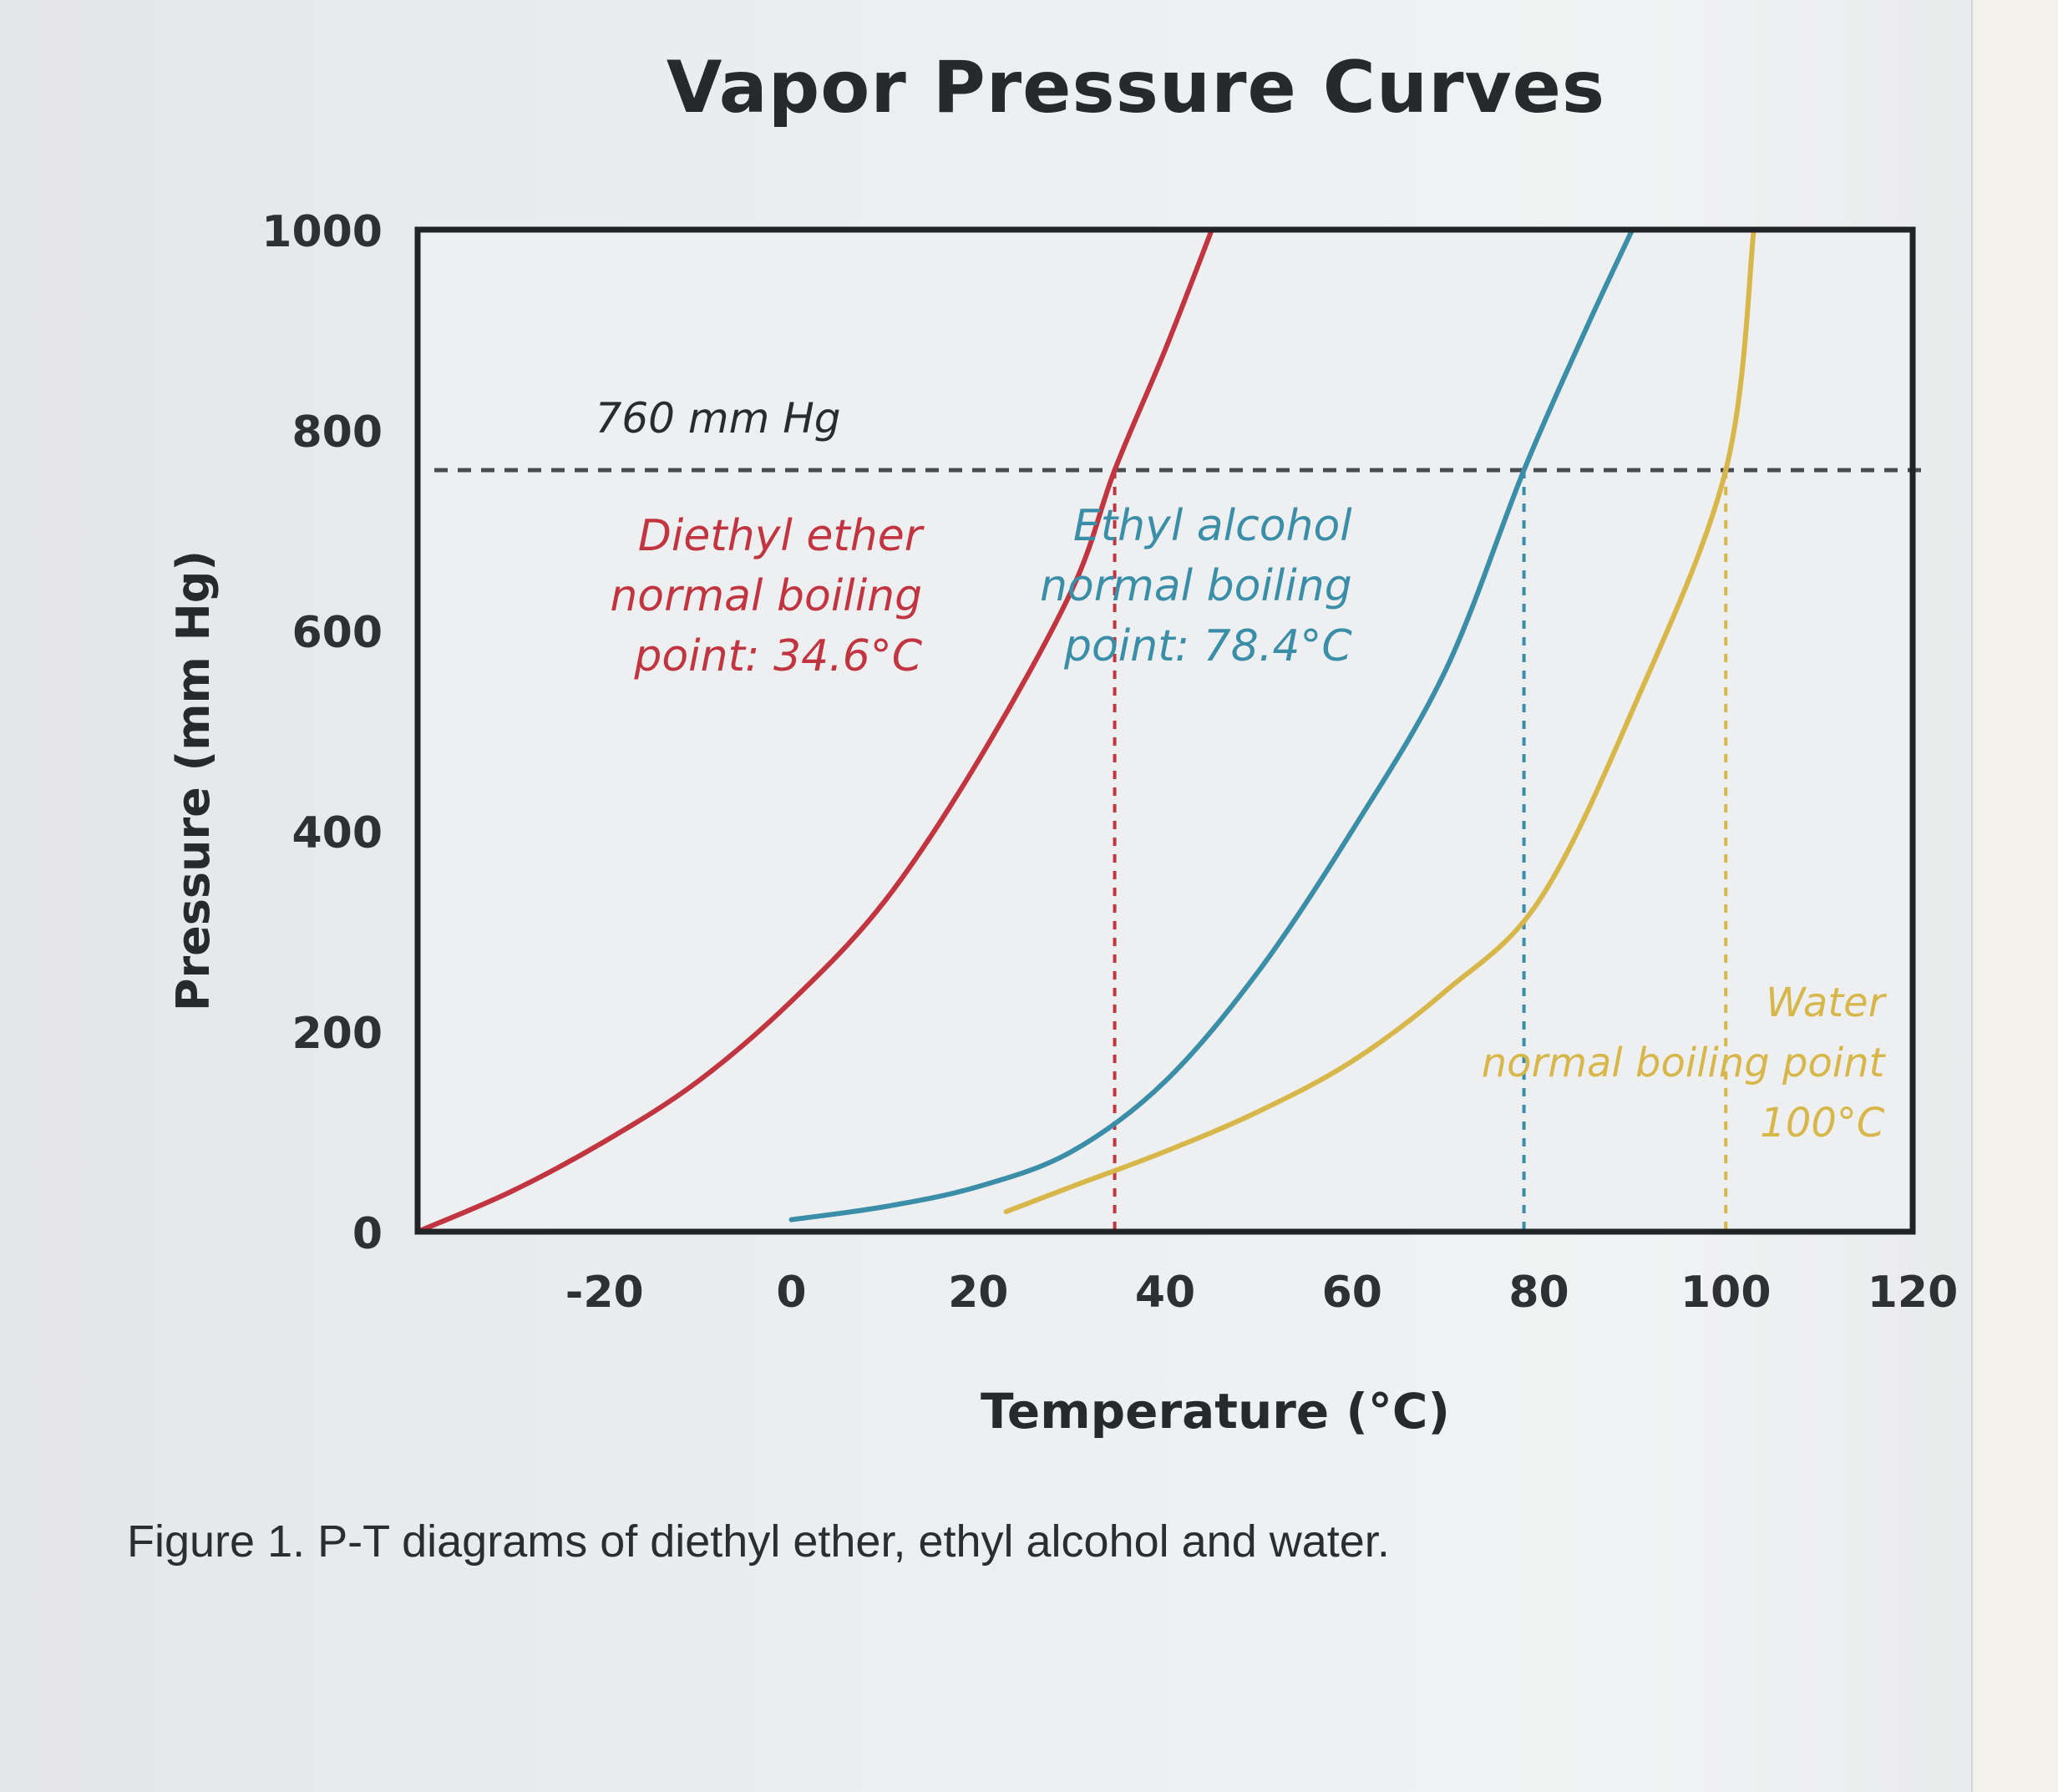  I want to click on chart-title: Vapor Pressure Curves, so click(1136, 87).